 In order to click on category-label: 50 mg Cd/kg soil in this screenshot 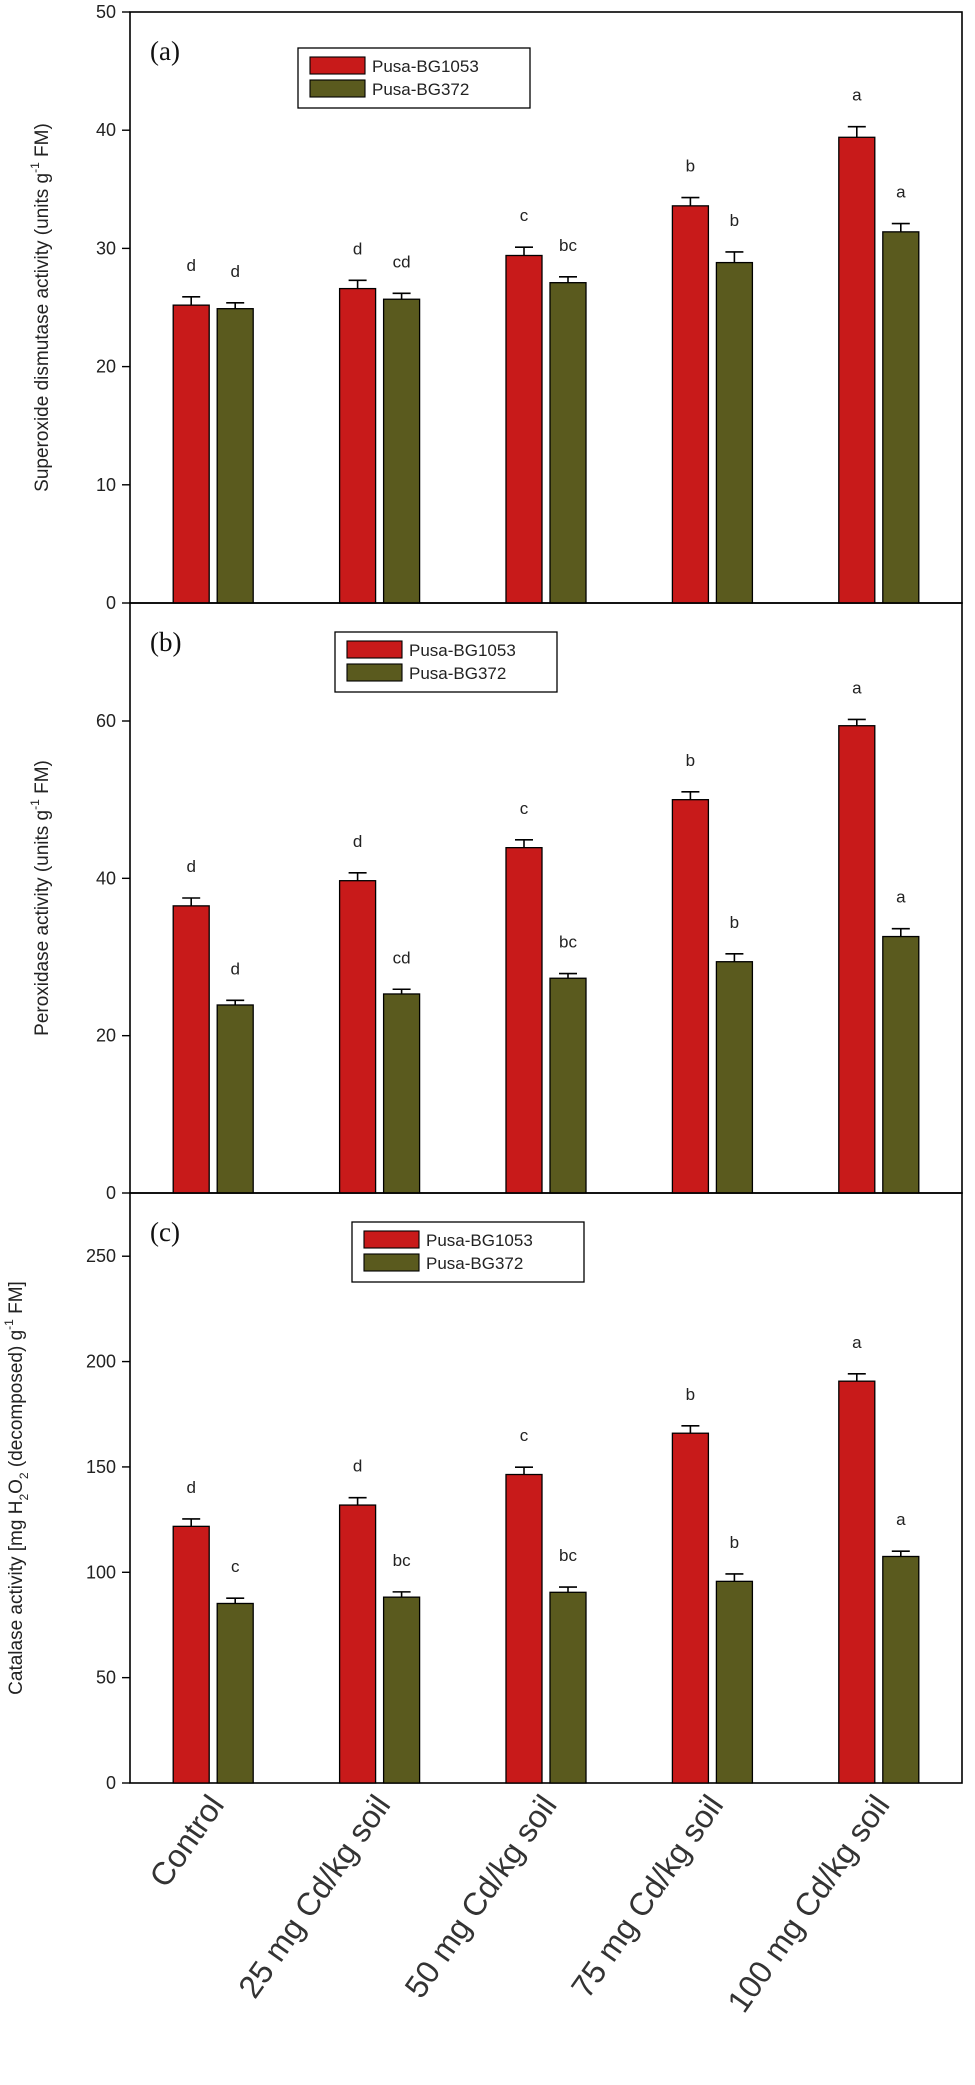, I will do `click(481, 1896)`.